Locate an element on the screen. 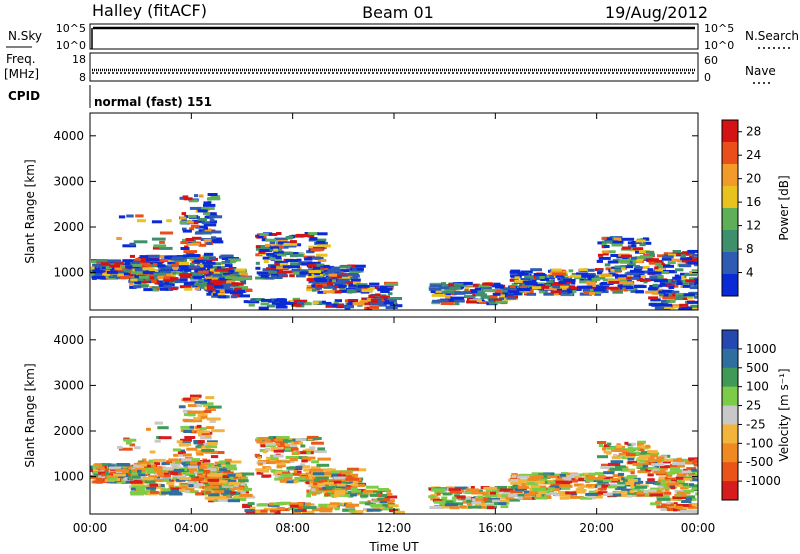 Image resolution: width=800 pixels, height=554 pixels. colorbar-tick-label: -100 is located at coordinates (759, 443).